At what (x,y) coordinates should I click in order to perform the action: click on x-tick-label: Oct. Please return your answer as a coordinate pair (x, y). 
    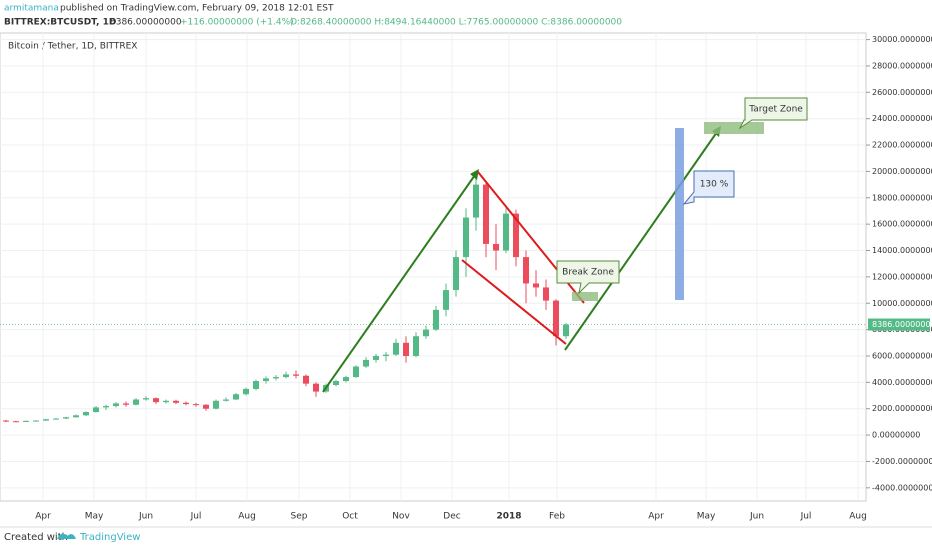
    Looking at the image, I should click on (350, 517).